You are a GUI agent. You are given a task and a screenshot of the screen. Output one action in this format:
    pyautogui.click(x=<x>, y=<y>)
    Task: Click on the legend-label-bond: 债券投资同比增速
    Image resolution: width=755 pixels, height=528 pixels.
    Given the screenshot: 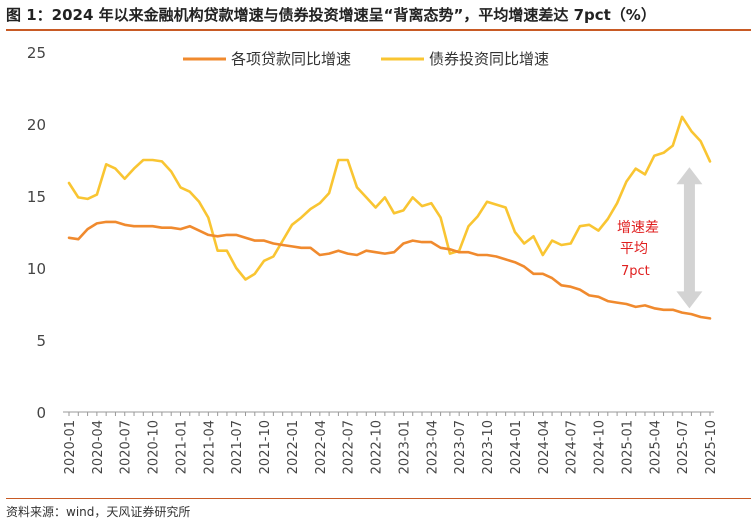 What is the action you would take?
    pyautogui.click(x=489, y=59)
    